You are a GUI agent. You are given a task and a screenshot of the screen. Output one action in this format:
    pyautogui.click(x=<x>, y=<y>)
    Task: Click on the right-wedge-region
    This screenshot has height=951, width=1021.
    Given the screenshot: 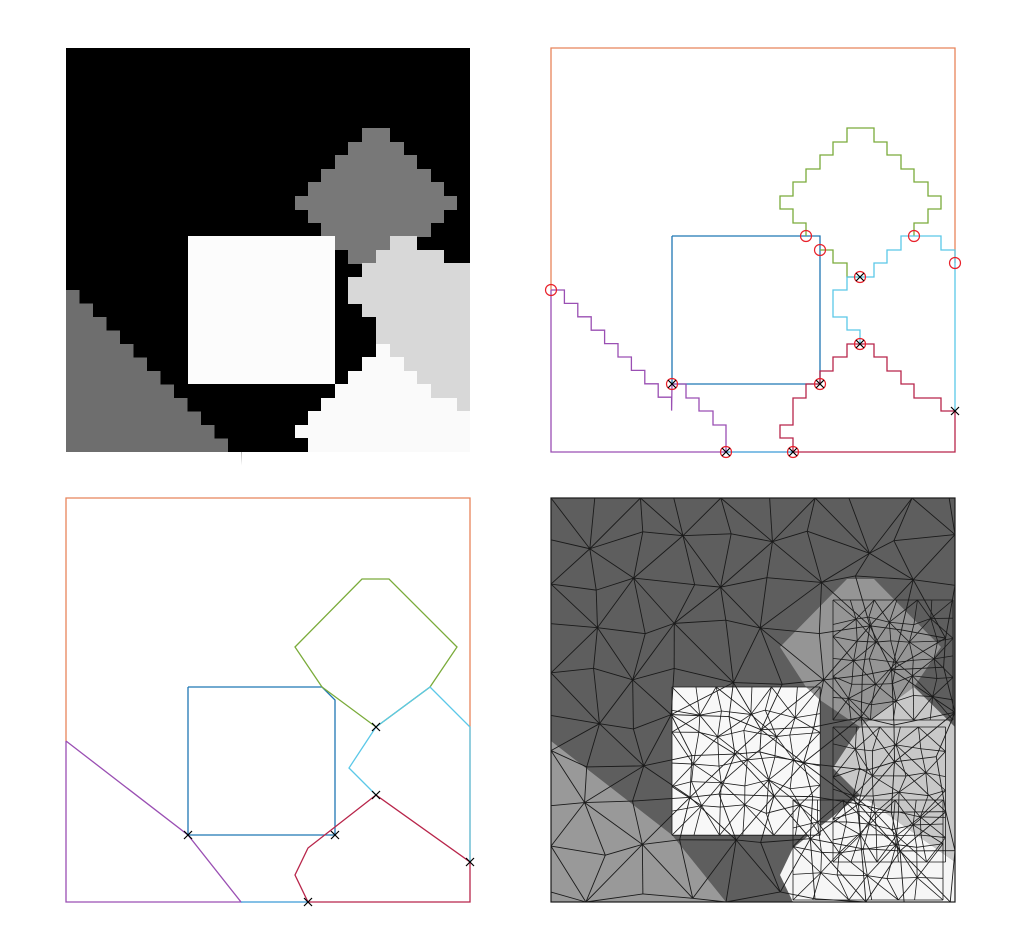 What is the action you would take?
    pyautogui.click(x=409, y=323)
    